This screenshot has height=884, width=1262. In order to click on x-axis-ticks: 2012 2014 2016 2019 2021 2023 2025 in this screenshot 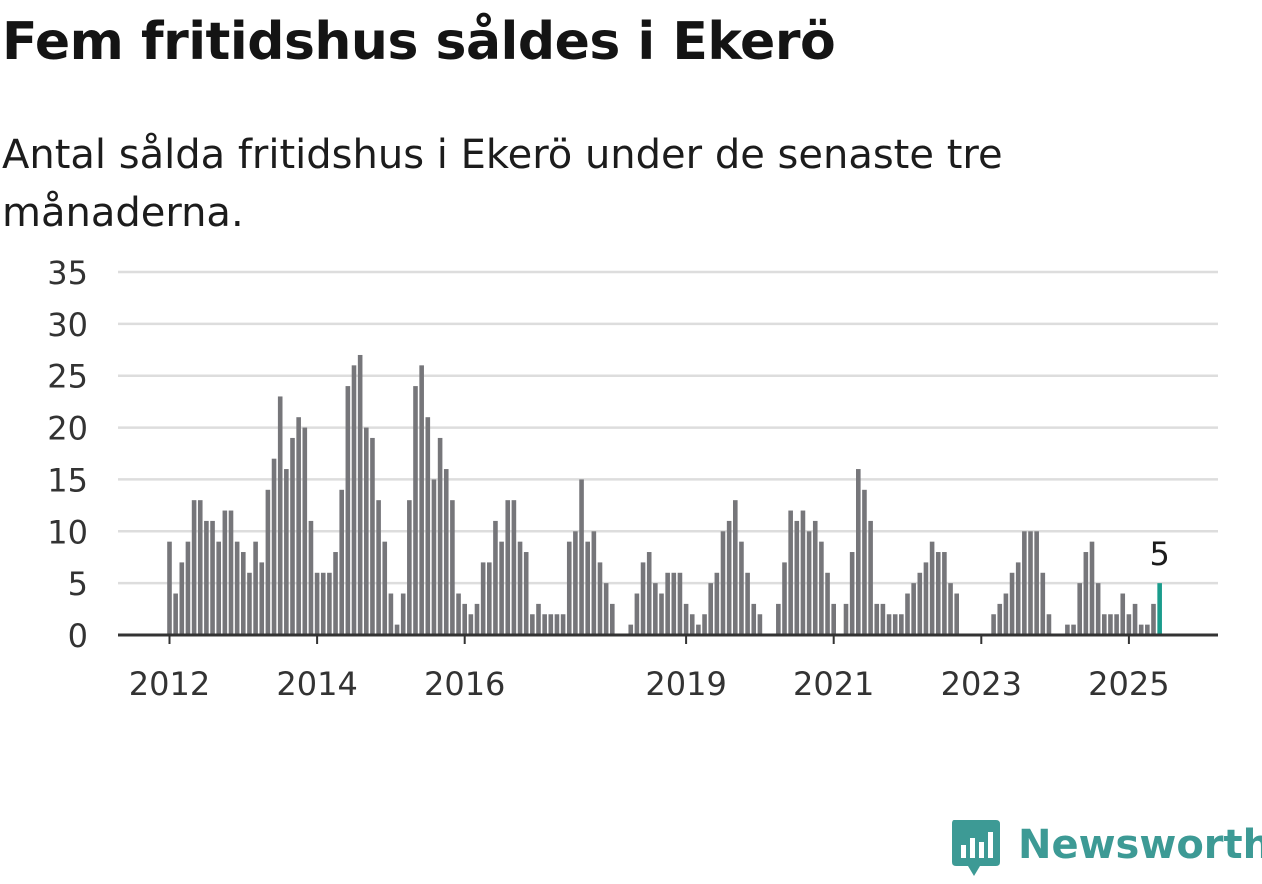, I will do `click(649, 669)`.